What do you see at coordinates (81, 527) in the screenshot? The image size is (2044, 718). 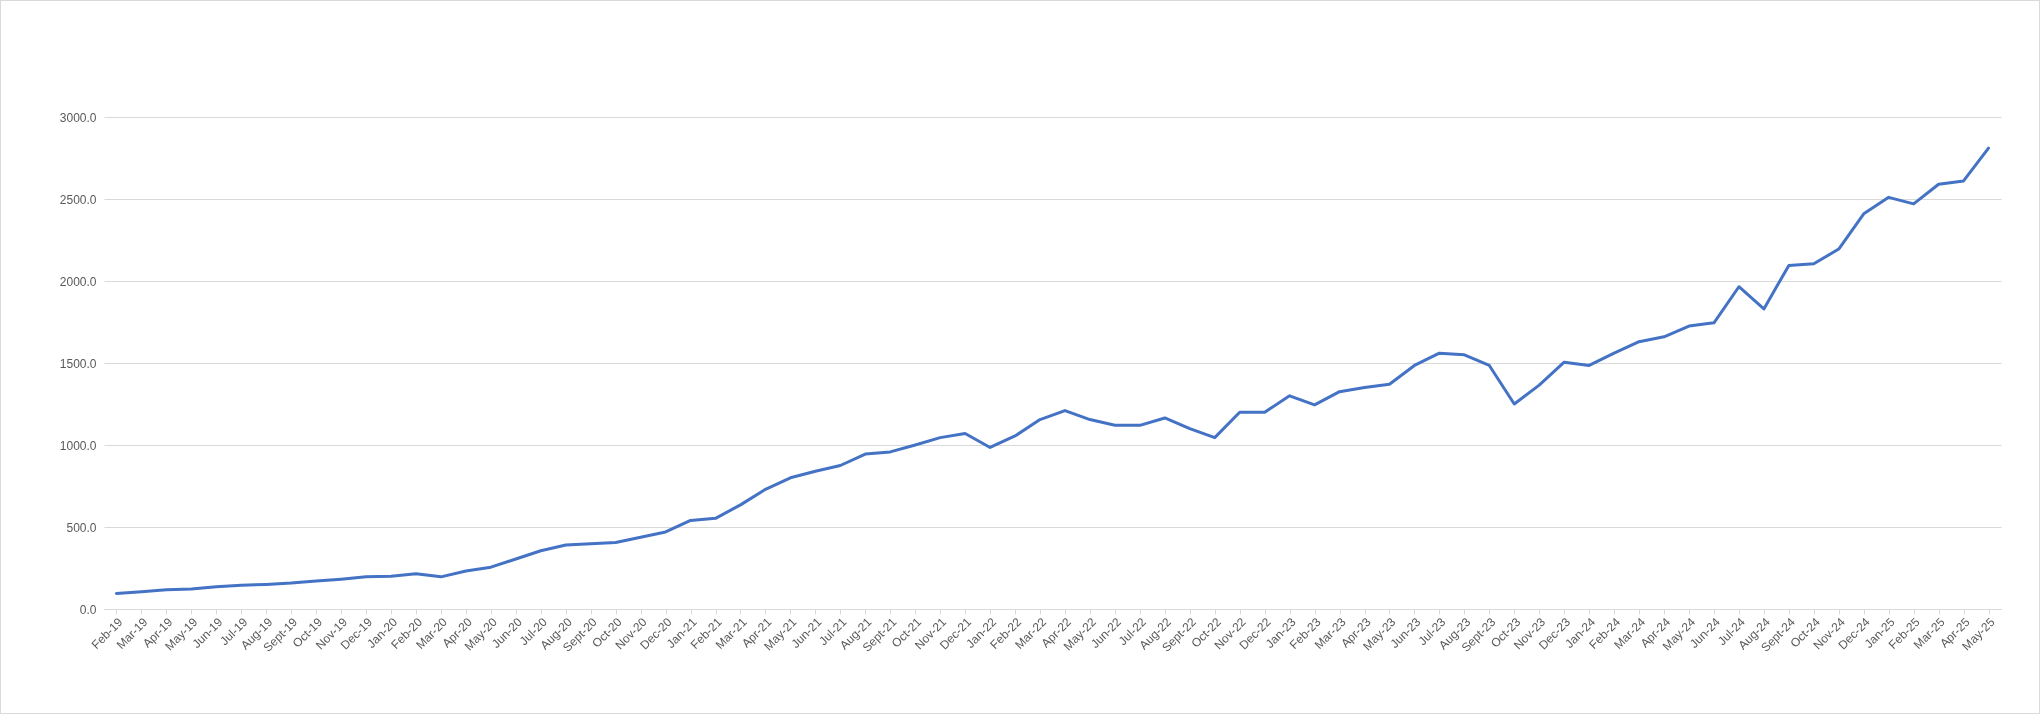 I see `y-tick-label: 500.0` at bounding box center [81, 527].